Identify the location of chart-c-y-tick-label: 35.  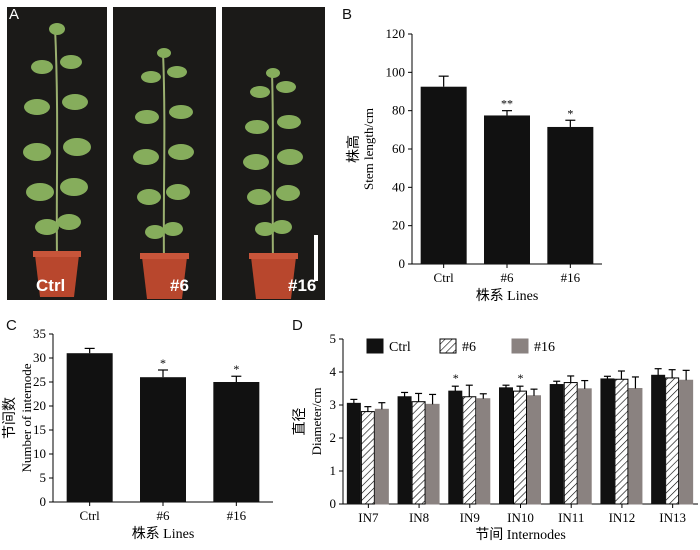
(39, 333).